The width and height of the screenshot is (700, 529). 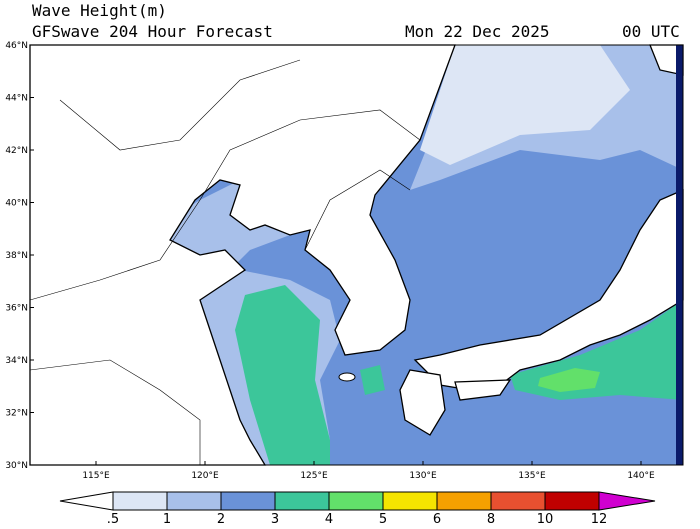 What do you see at coordinates (679, 255) in the screenshot?
I see `edge-band` at bounding box center [679, 255].